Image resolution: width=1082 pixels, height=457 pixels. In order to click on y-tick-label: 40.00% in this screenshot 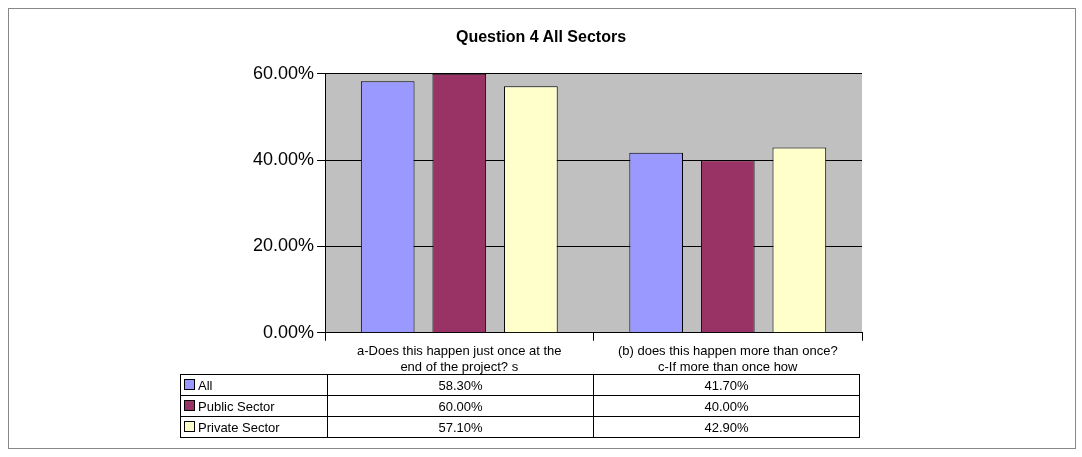, I will do `click(283, 159)`.